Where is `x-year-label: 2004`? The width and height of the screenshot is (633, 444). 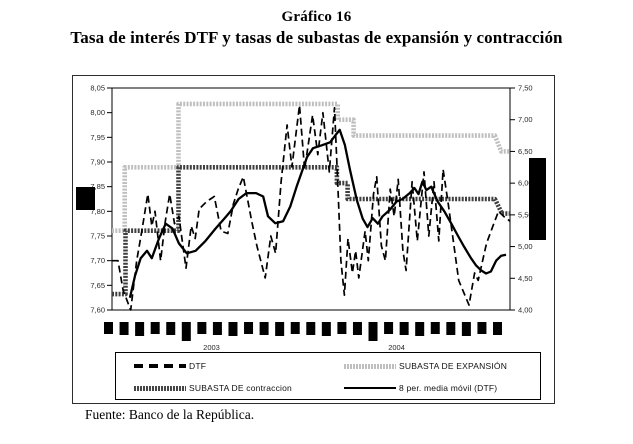
x-year-label: 2004 is located at coordinates (396, 347).